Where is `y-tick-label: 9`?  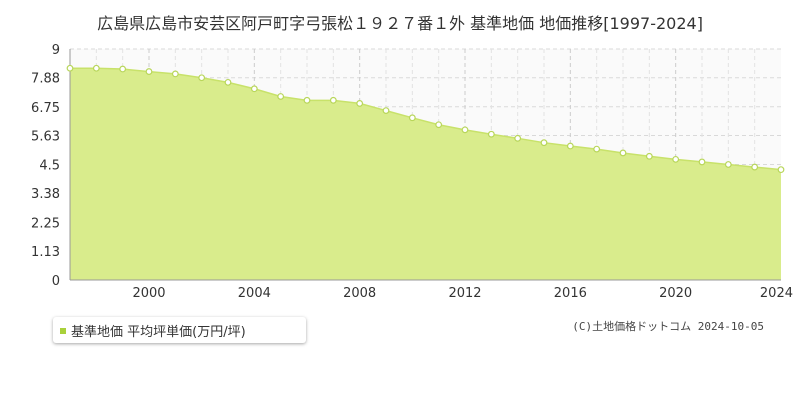
y-tick-label: 9 is located at coordinates (56, 50).